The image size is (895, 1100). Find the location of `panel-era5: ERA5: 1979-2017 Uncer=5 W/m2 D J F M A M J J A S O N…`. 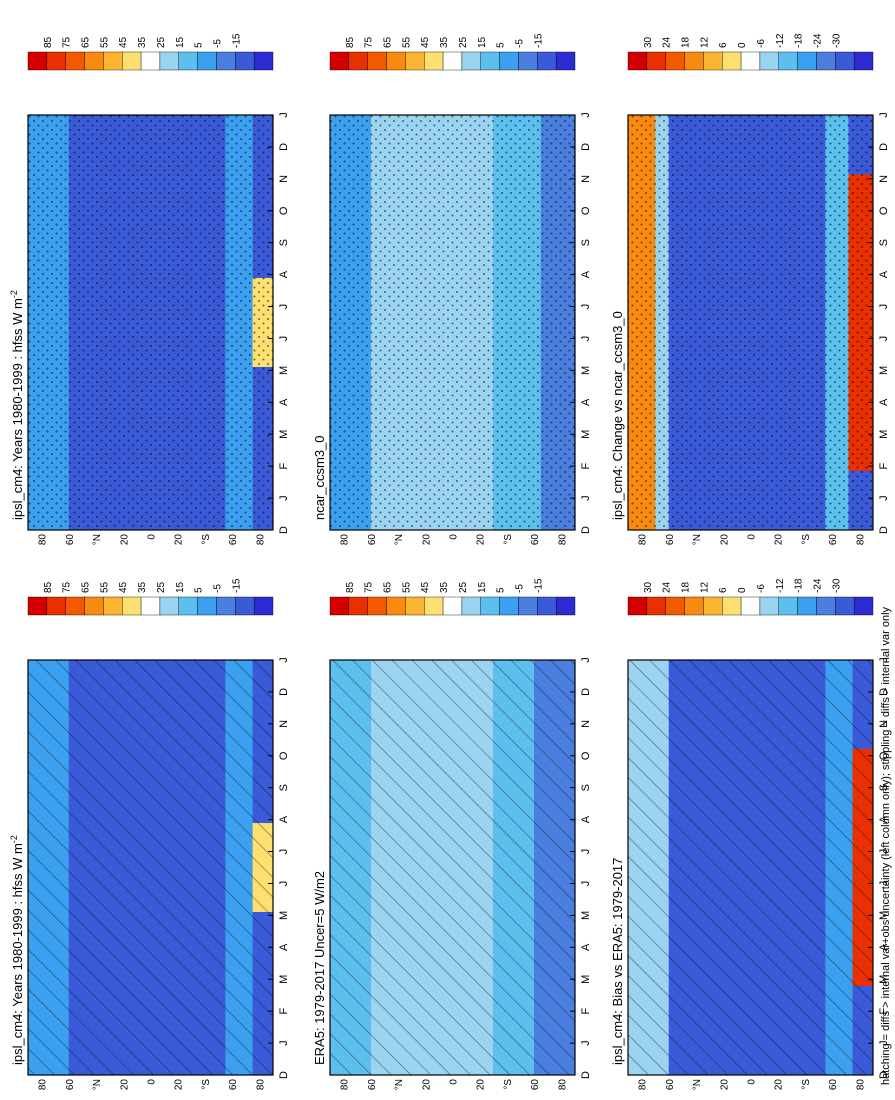

panel-era5: ERA5: 1979-2017 Uncer=5 W/m2 D J F M A M J J A S O N… is located at coordinates (452, 834).